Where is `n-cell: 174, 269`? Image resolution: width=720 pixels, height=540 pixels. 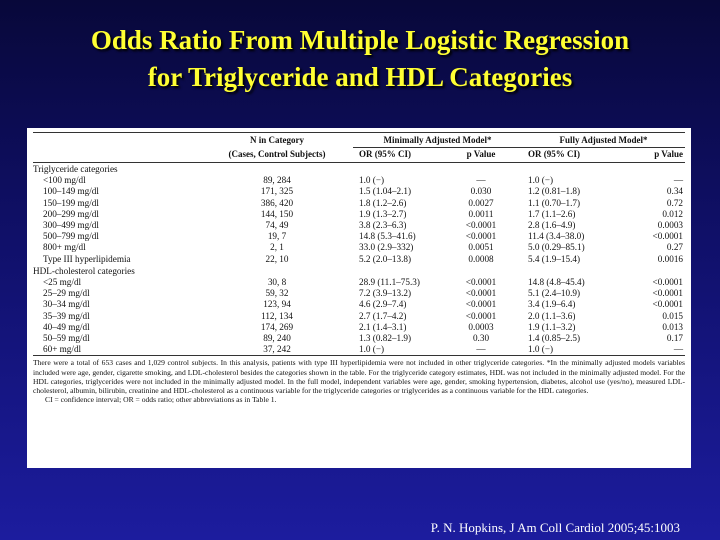 n-cell: 174, 269 is located at coordinates (277, 326).